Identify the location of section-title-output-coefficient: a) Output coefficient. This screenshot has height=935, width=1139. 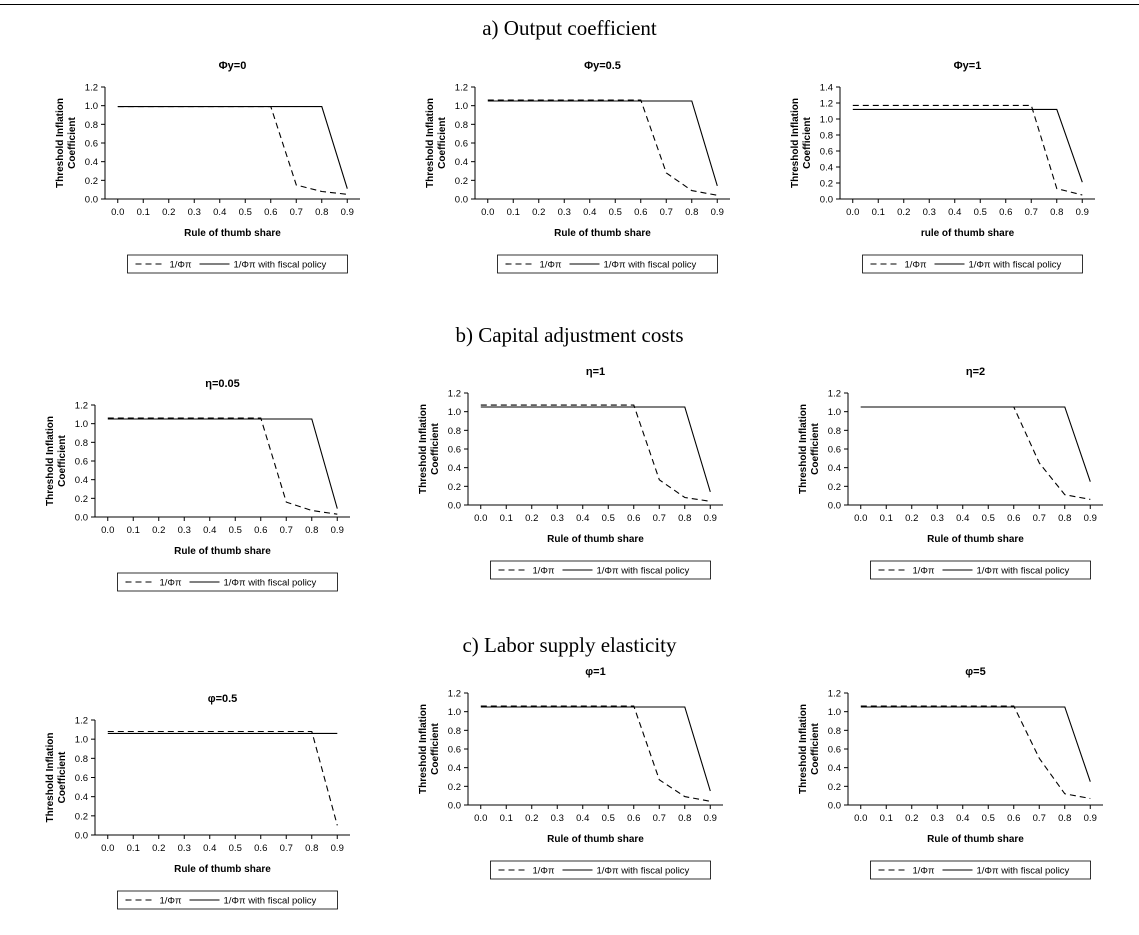
(569, 28).